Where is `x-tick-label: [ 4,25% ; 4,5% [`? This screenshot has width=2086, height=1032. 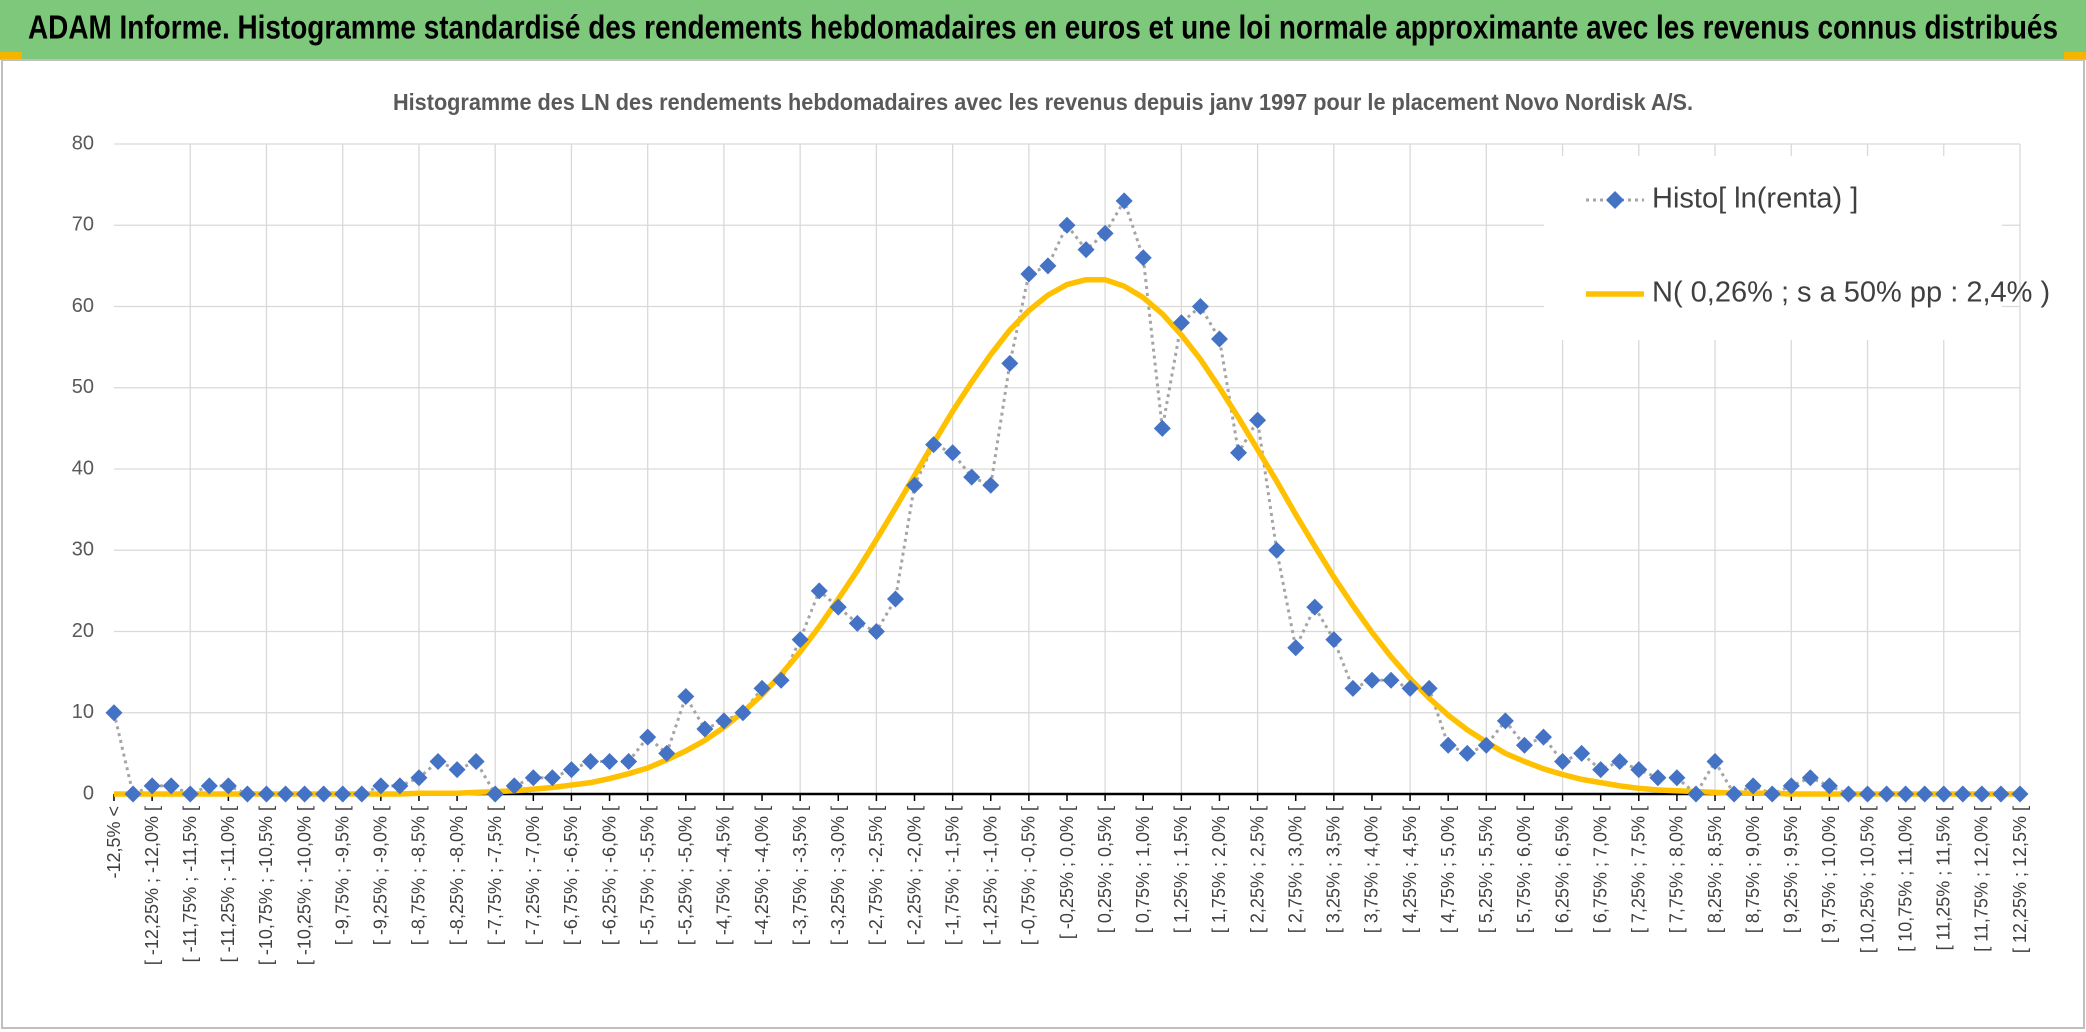 x-tick-label: [ 4,25% ; 4,5% [ is located at coordinates (1410, 869).